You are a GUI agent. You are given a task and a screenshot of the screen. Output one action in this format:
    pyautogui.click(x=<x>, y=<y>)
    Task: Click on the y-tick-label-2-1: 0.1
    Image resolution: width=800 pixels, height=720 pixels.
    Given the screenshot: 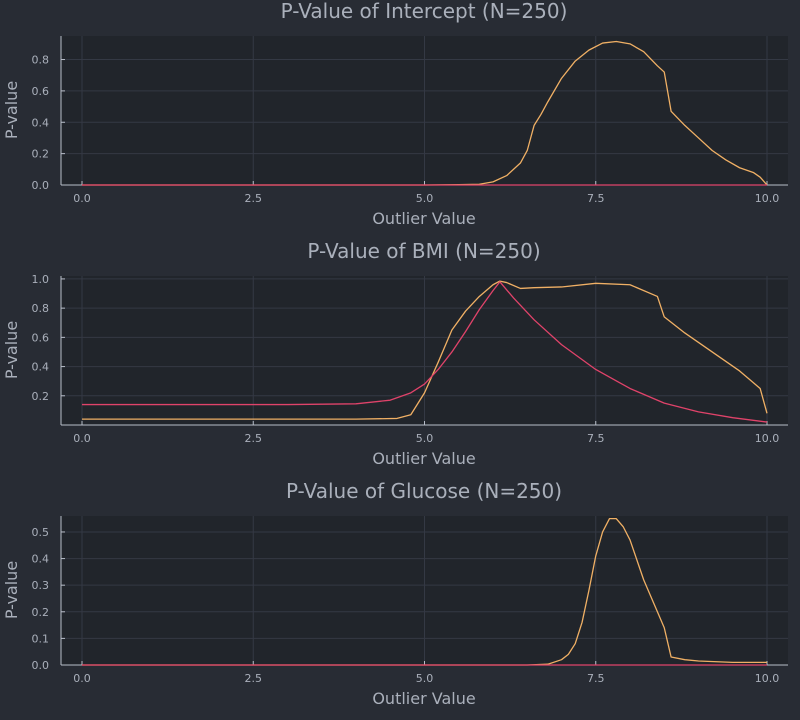 What is the action you would take?
    pyautogui.click(x=41, y=638)
    